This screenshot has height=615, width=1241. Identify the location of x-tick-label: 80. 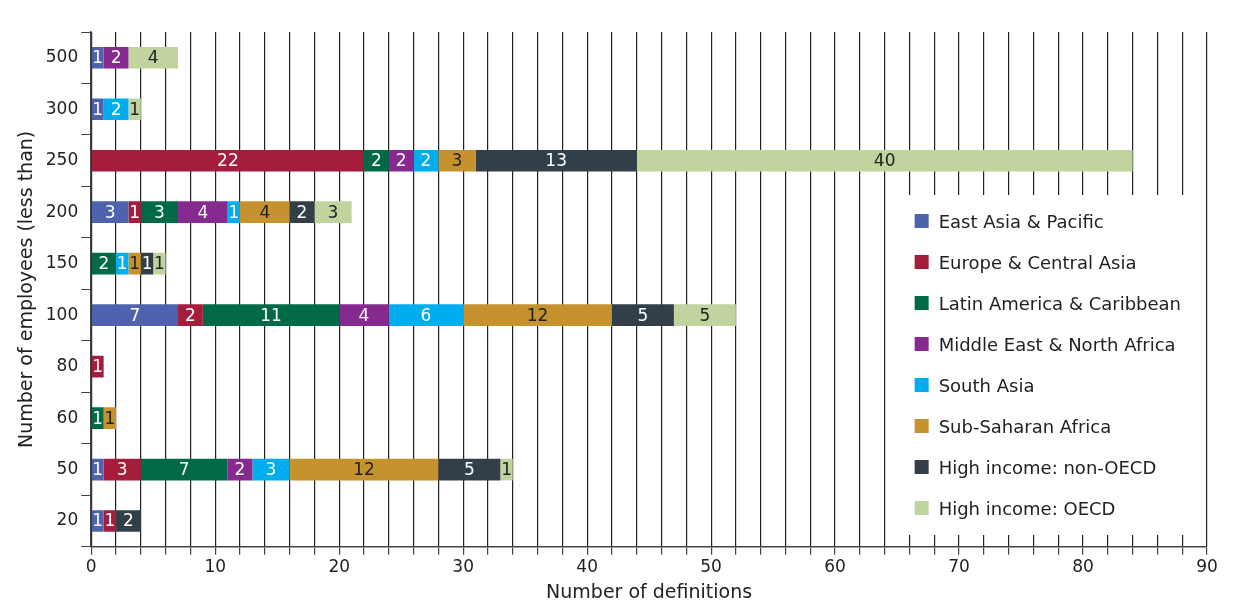
(1083, 566).